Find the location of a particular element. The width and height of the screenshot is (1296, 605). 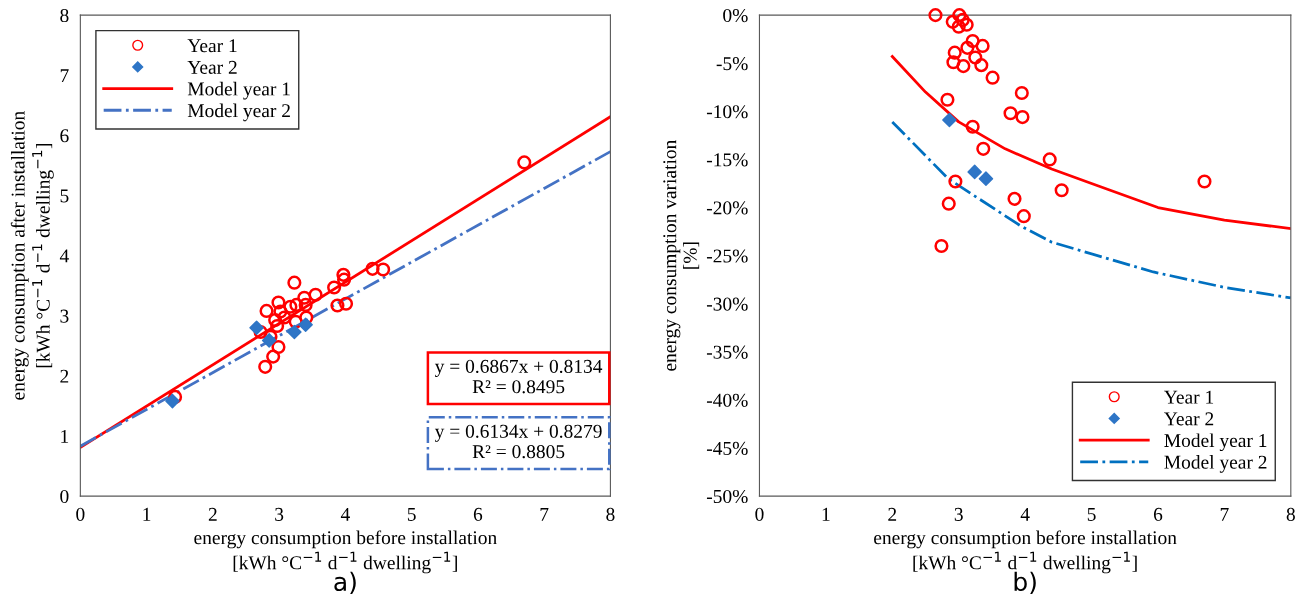

y-tick-label: -30% is located at coordinates (727, 304).